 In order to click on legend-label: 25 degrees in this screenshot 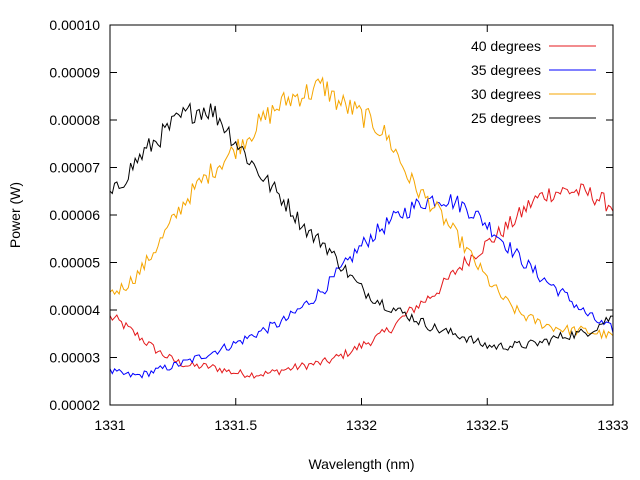, I will do `click(506, 118)`.